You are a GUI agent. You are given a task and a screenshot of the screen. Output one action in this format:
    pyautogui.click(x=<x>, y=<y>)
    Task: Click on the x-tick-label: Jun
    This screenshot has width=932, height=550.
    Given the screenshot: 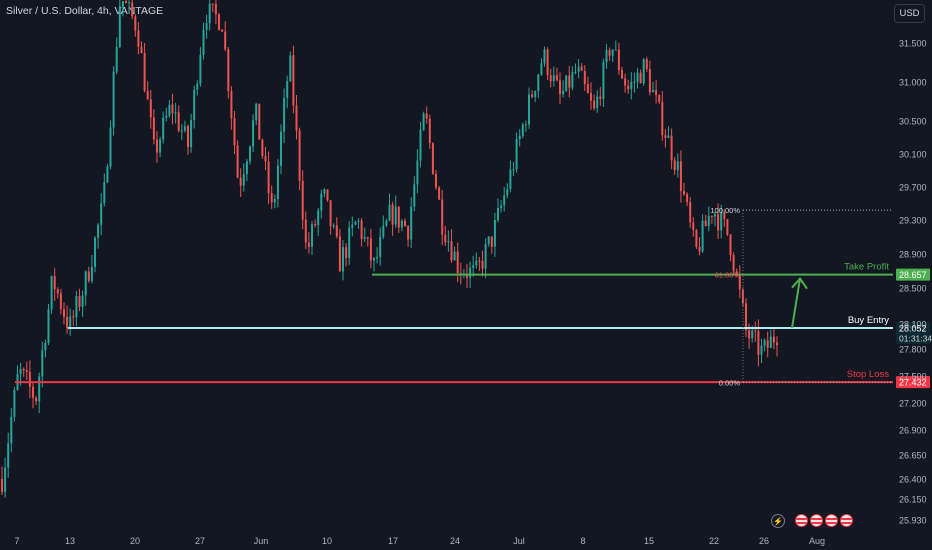 What is the action you would take?
    pyautogui.click(x=261, y=541)
    